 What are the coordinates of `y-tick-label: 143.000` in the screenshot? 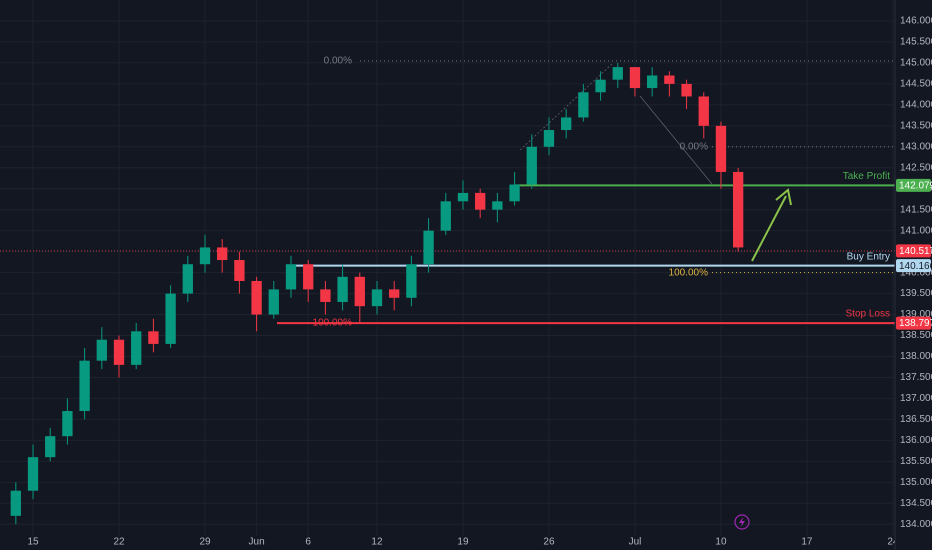 It's located at (916, 146).